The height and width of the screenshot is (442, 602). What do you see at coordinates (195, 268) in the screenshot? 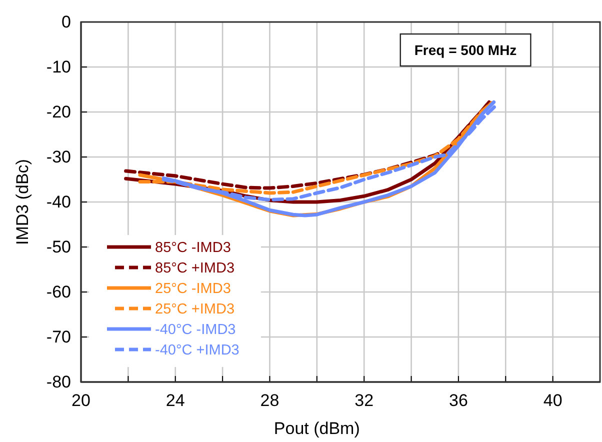
I see `legend-label: 85°C +IMD3` at bounding box center [195, 268].